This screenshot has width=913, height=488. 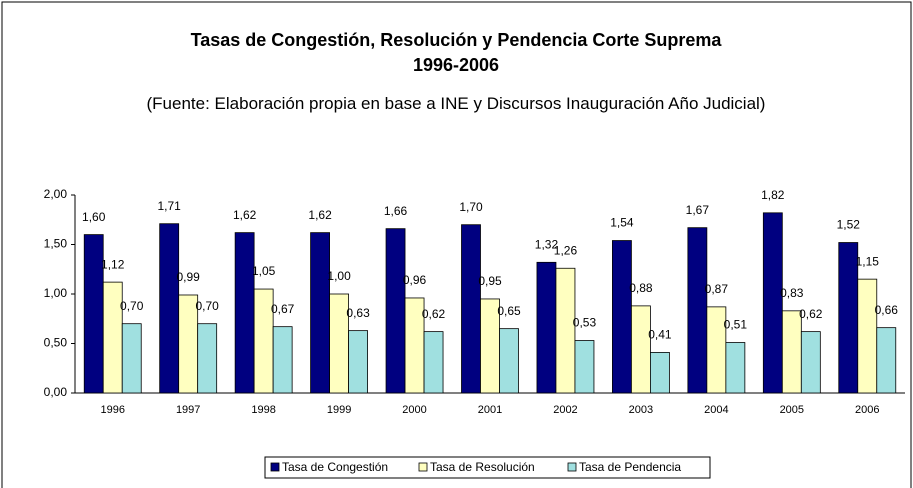 What do you see at coordinates (490, 281) in the screenshot?
I see `data-label: 0,95` at bounding box center [490, 281].